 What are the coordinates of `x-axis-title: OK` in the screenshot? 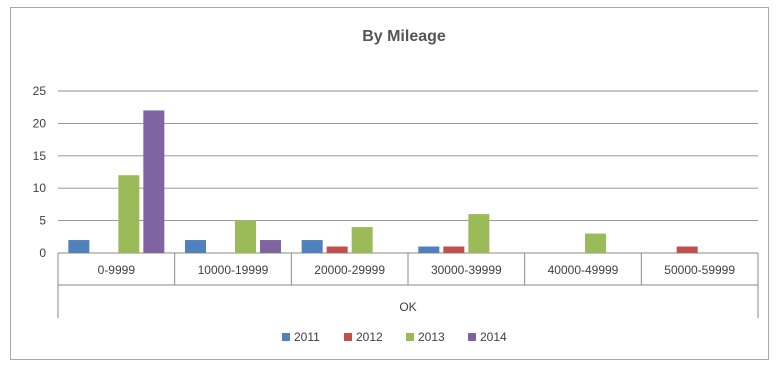 It's located at (407, 307).